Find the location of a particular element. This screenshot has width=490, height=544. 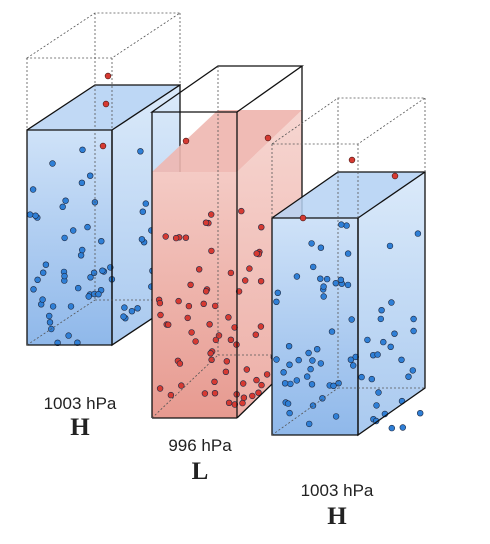

left-column-fill-top is located at coordinates (103, 107).